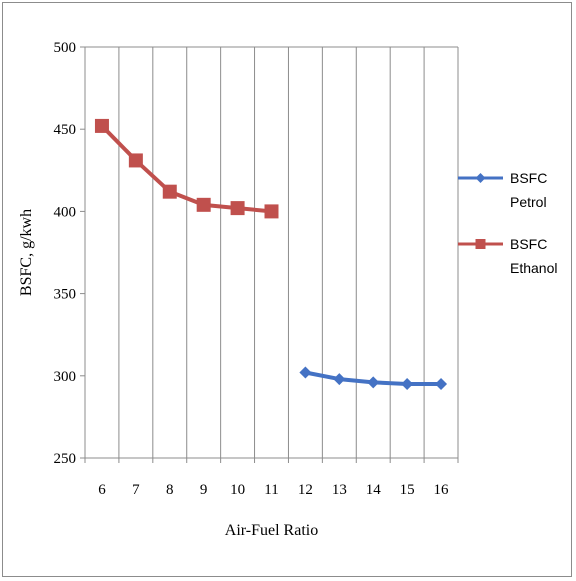 The width and height of the screenshot is (576, 581). I want to click on y-tick-label: 500, so click(65, 48).